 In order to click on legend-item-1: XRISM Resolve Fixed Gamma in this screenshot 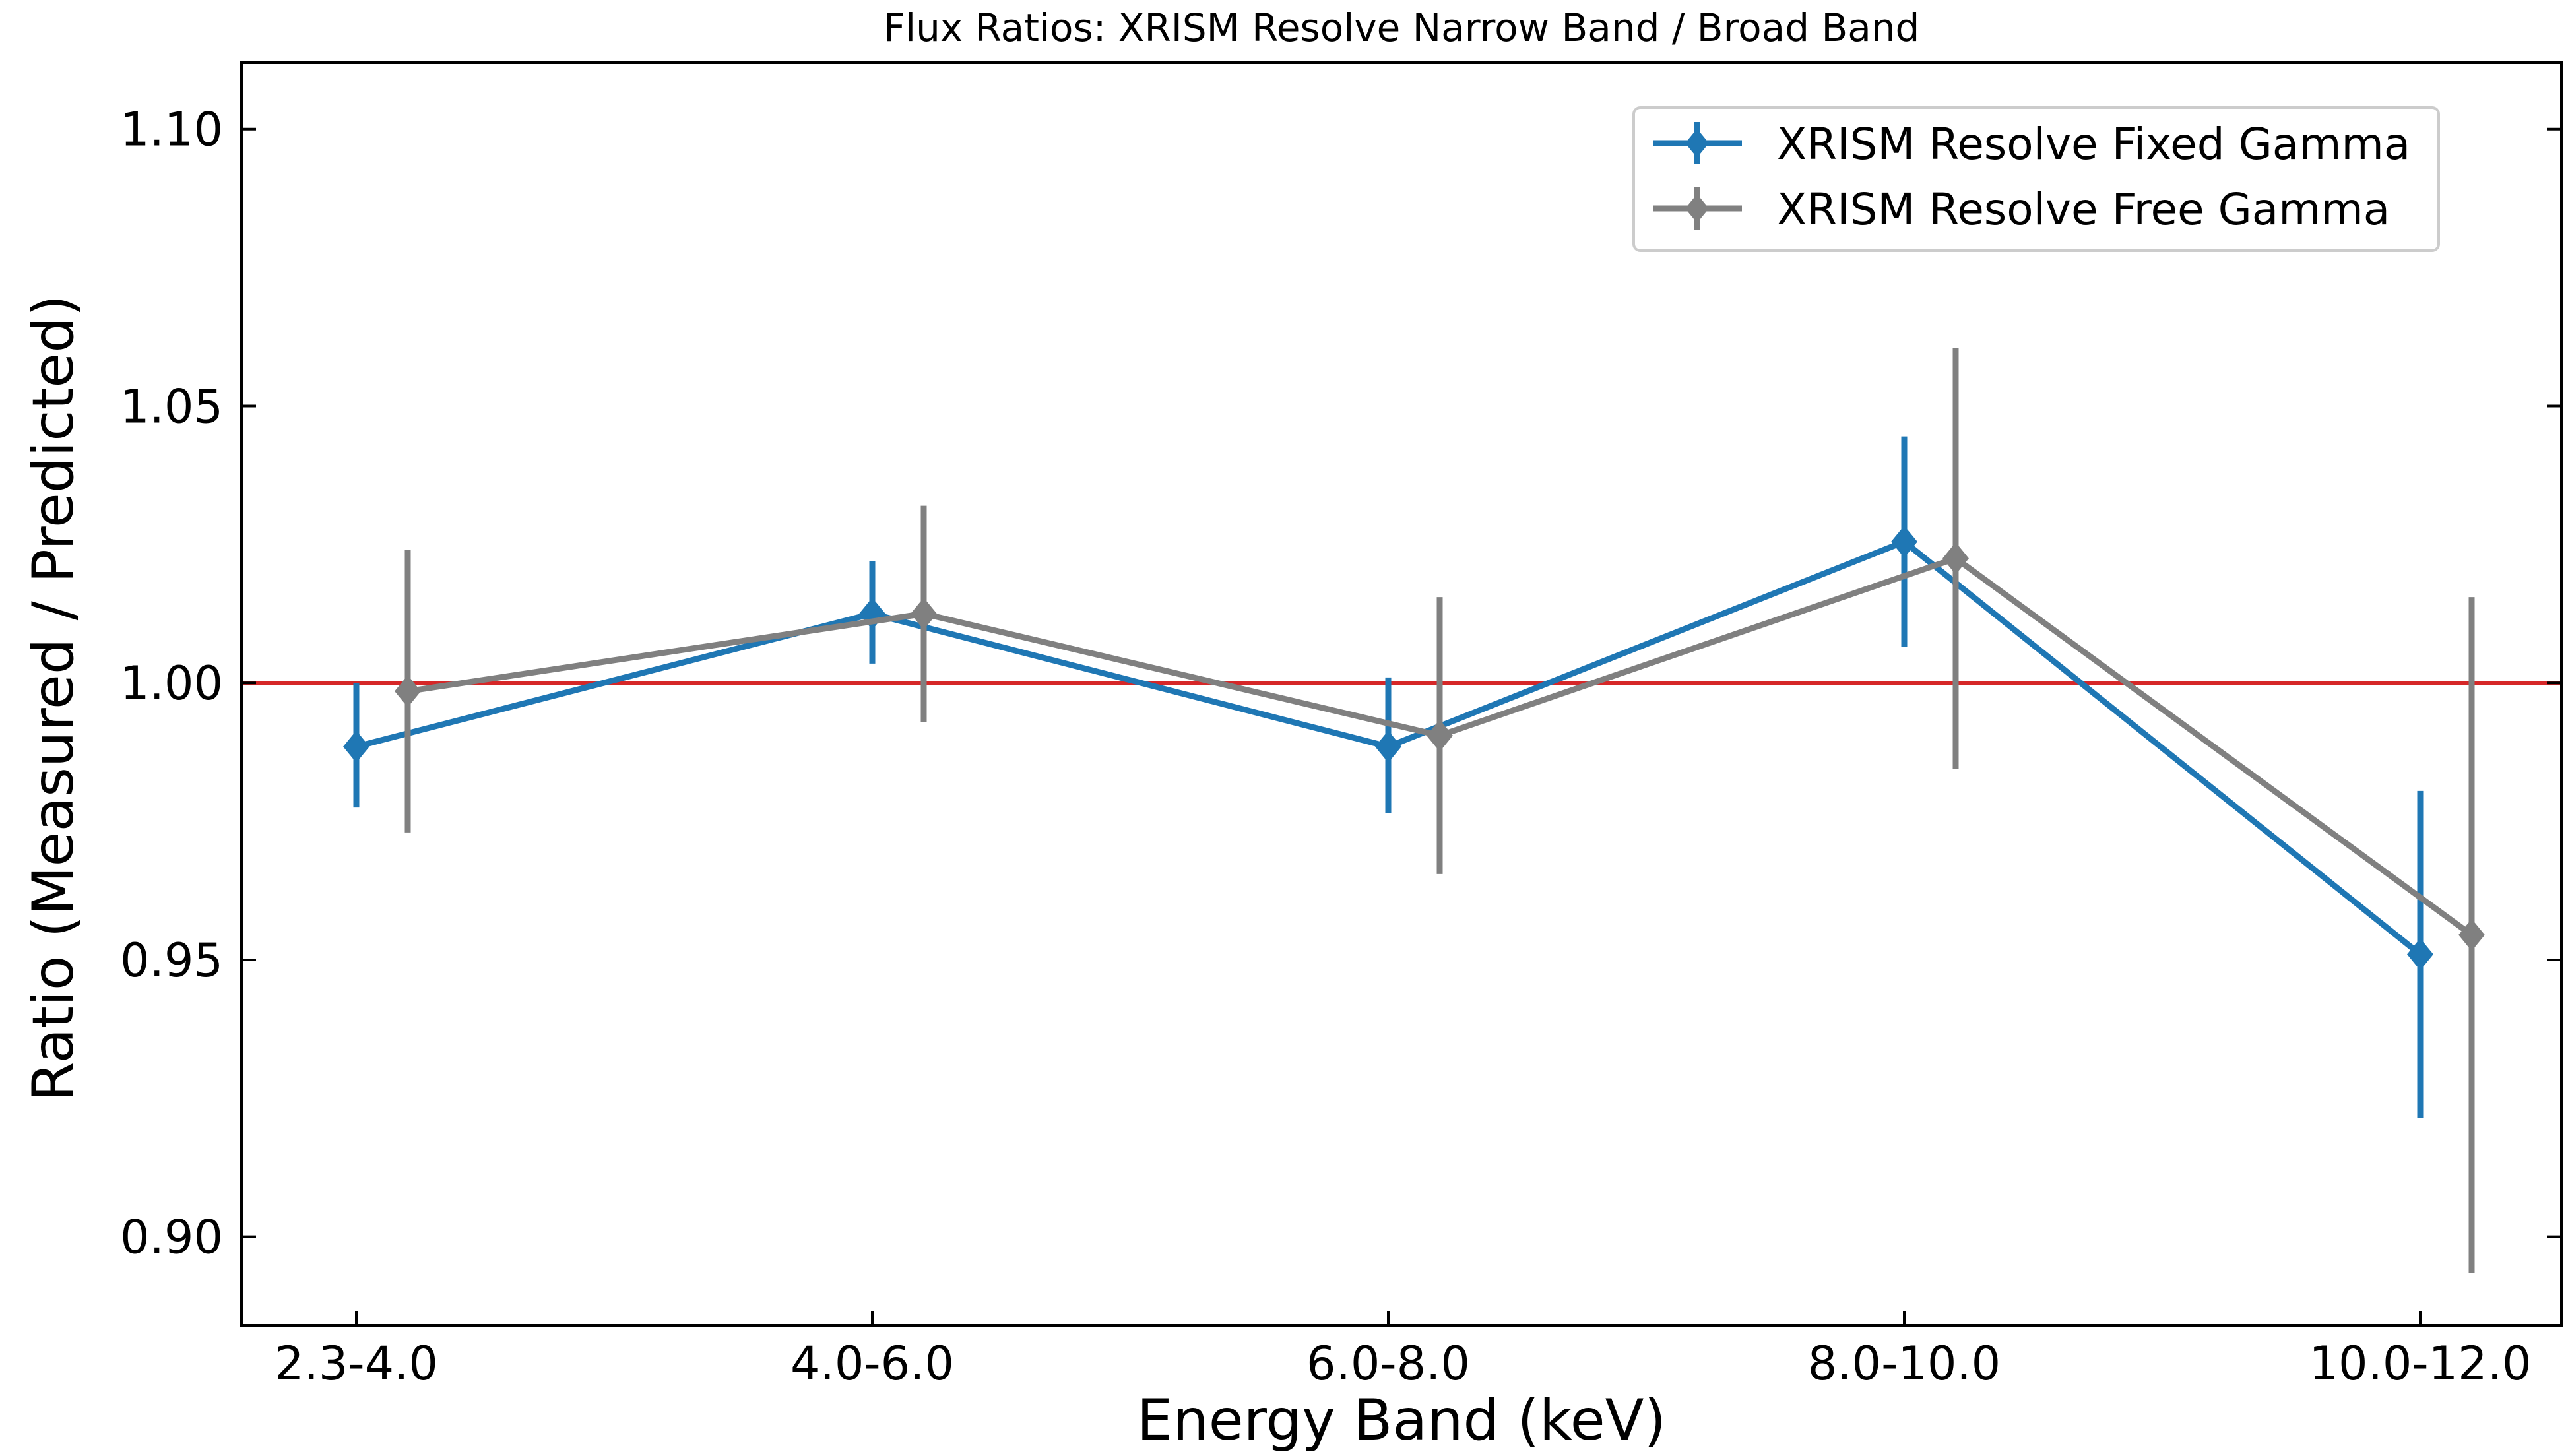, I will do `click(2031, 144)`.